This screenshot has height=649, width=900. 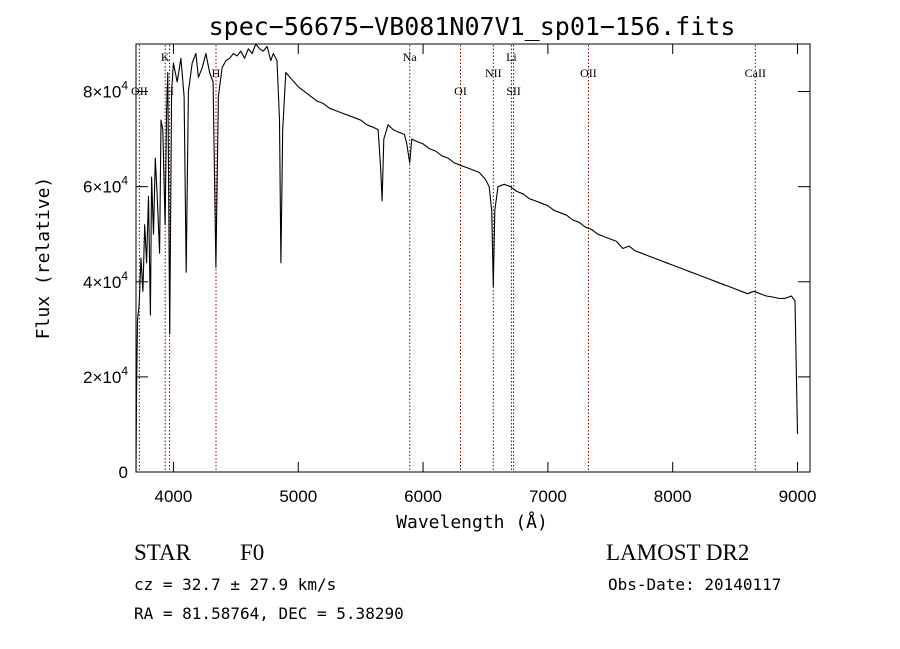 I want to click on y-tick-label-0: 0, so click(x=123, y=472).